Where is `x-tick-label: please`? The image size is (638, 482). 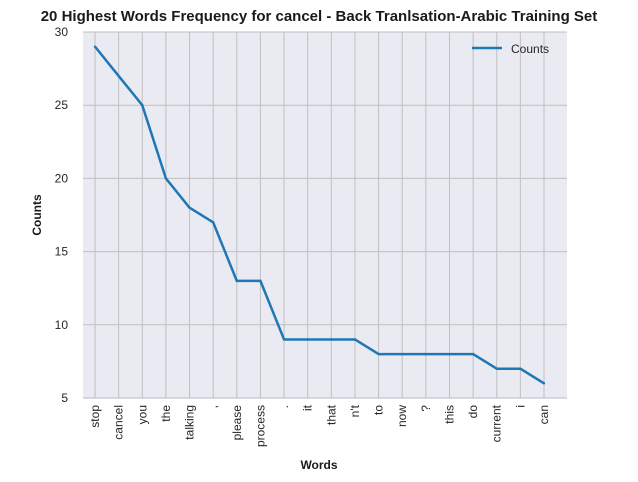 x-tick-label: please is located at coordinates (237, 423).